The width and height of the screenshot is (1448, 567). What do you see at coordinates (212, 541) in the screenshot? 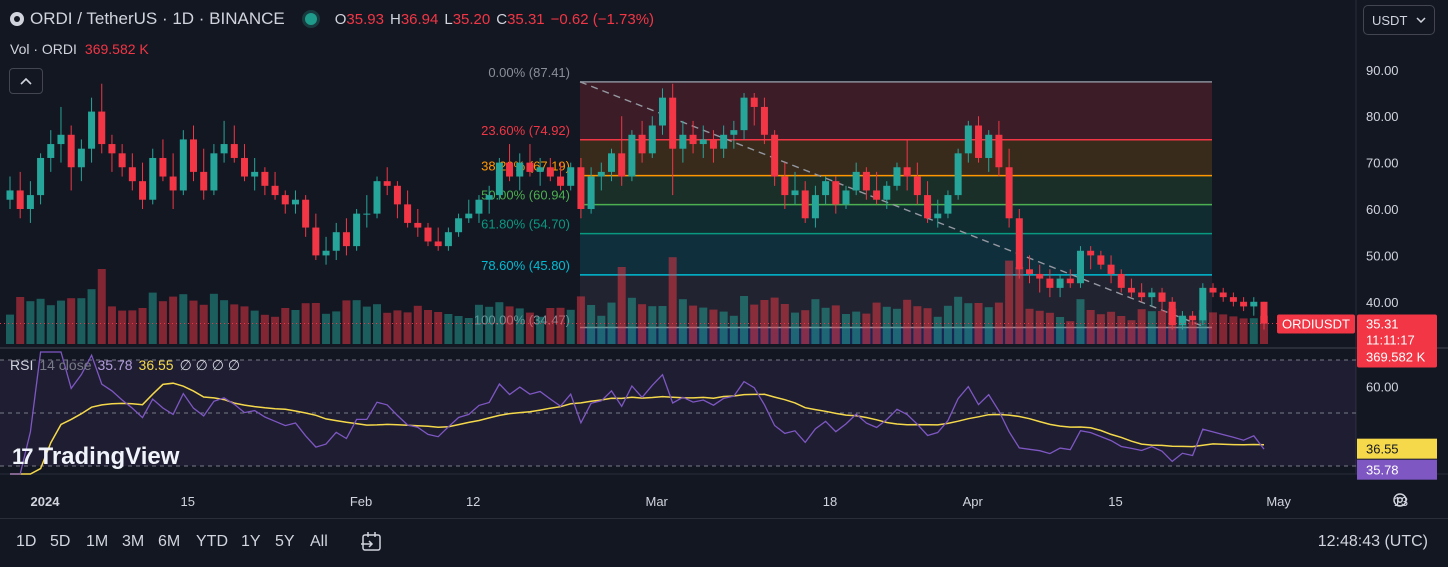
I see `timeframe-ytd: YTD` at bounding box center [212, 541].